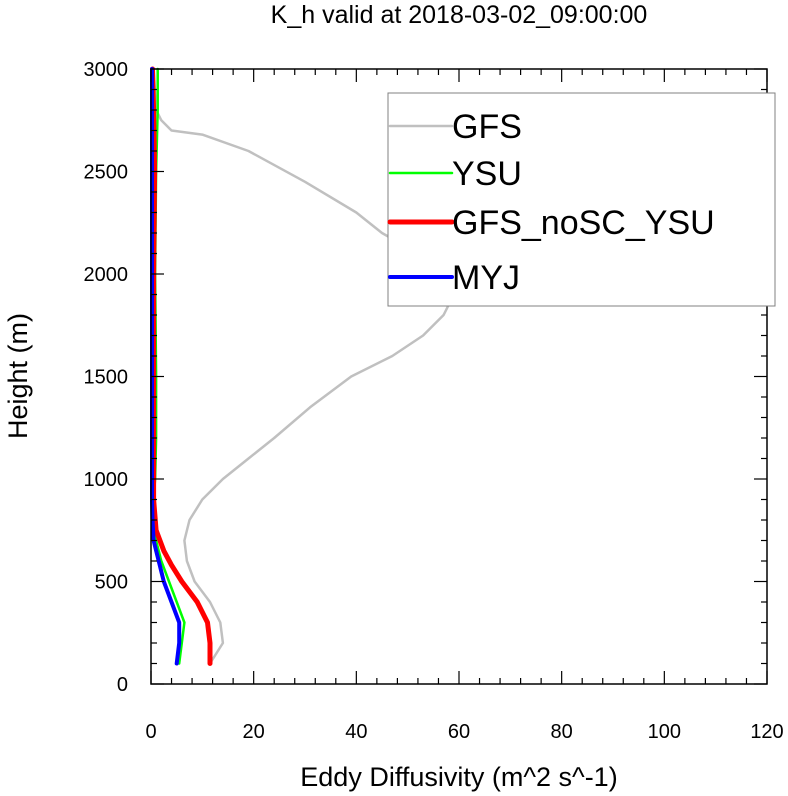 The width and height of the screenshot is (788, 796). Describe the element at coordinates (150, 732) in the screenshot. I see `x-tick-label: 0` at that location.